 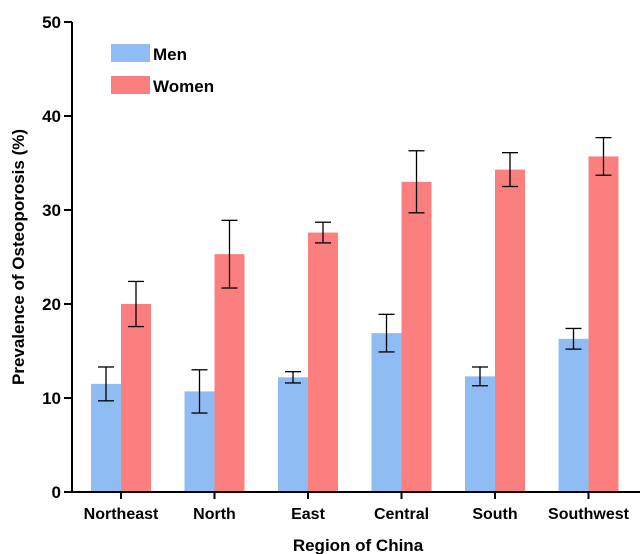 I want to click on x-tick-label: Central, so click(x=401, y=514).